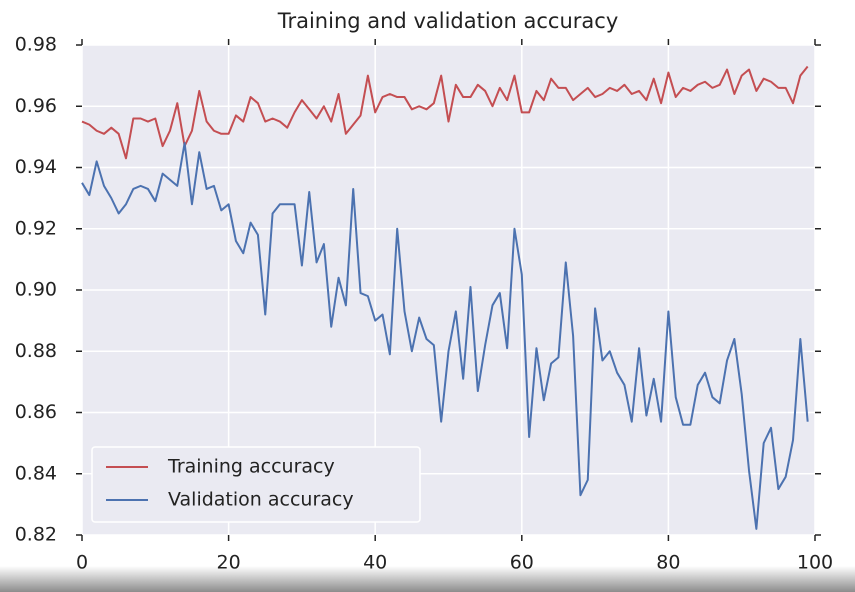 This screenshot has height=592, width=855. What do you see at coordinates (36, 228) in the screenshot?
I see `y-tick-label: 0.92` at bounding box center [36, 228].